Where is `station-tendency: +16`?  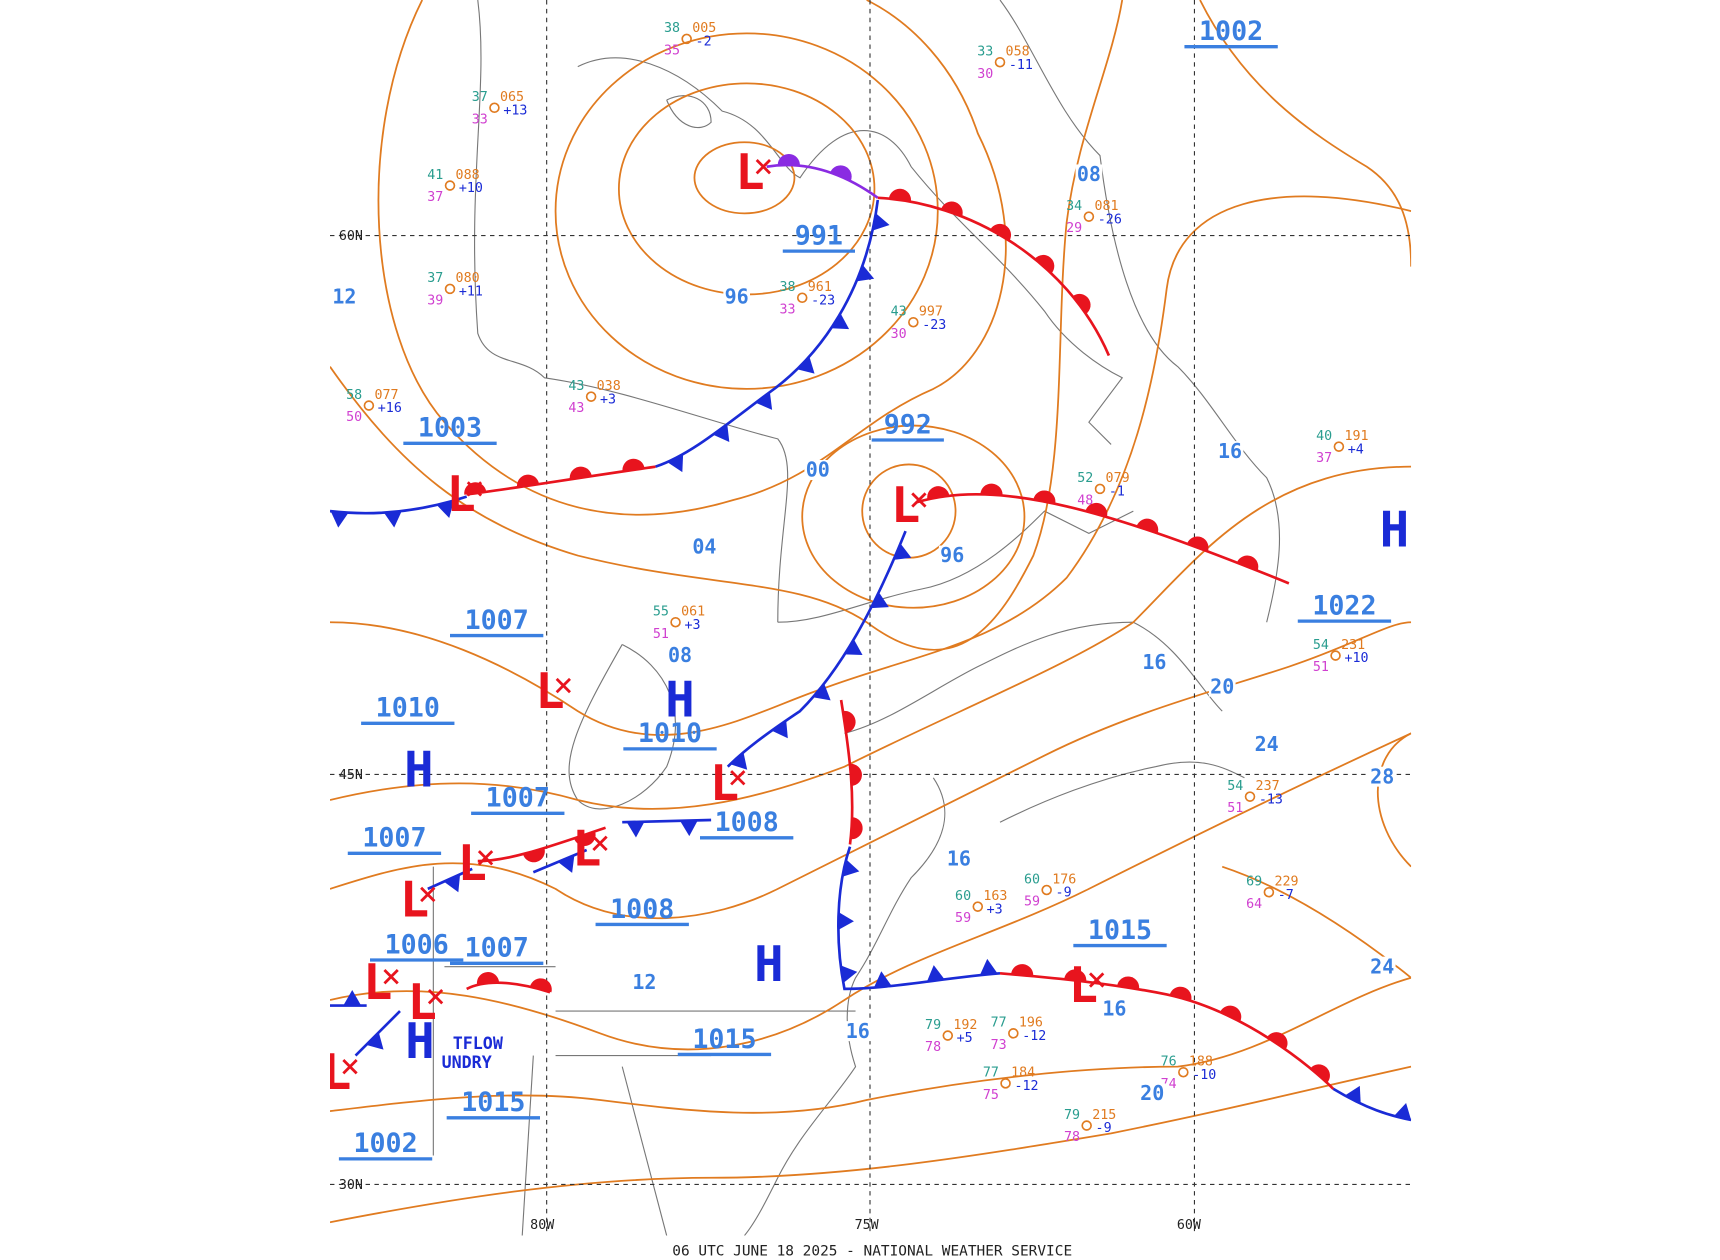
station-tendency: +16 is located at coordinates (390, 408).